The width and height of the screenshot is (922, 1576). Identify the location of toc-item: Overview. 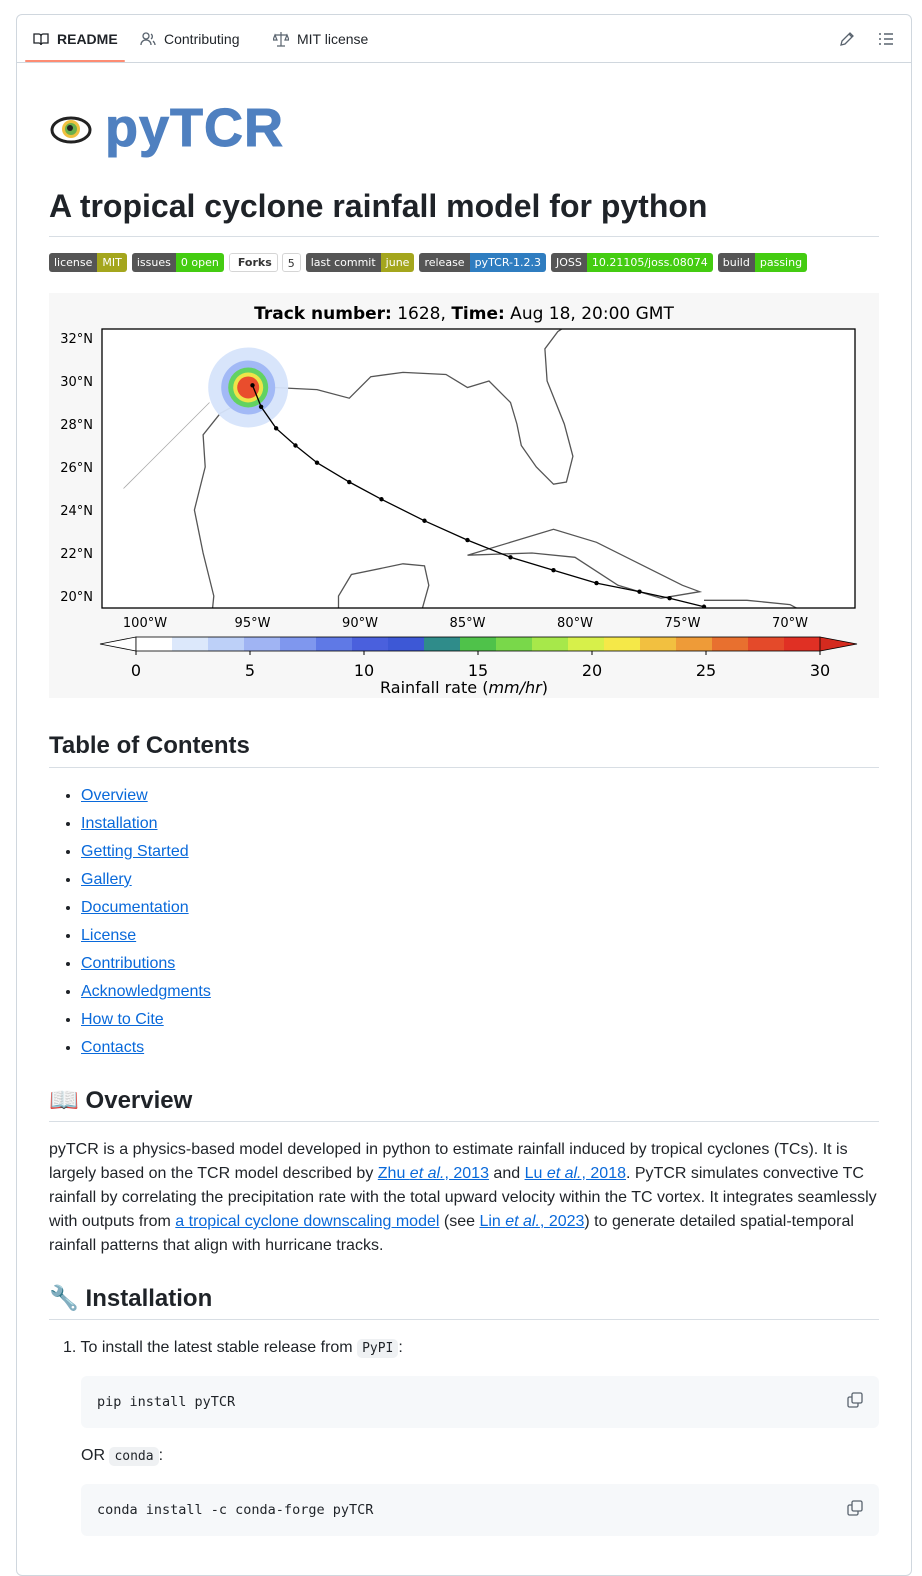
(146, 798).